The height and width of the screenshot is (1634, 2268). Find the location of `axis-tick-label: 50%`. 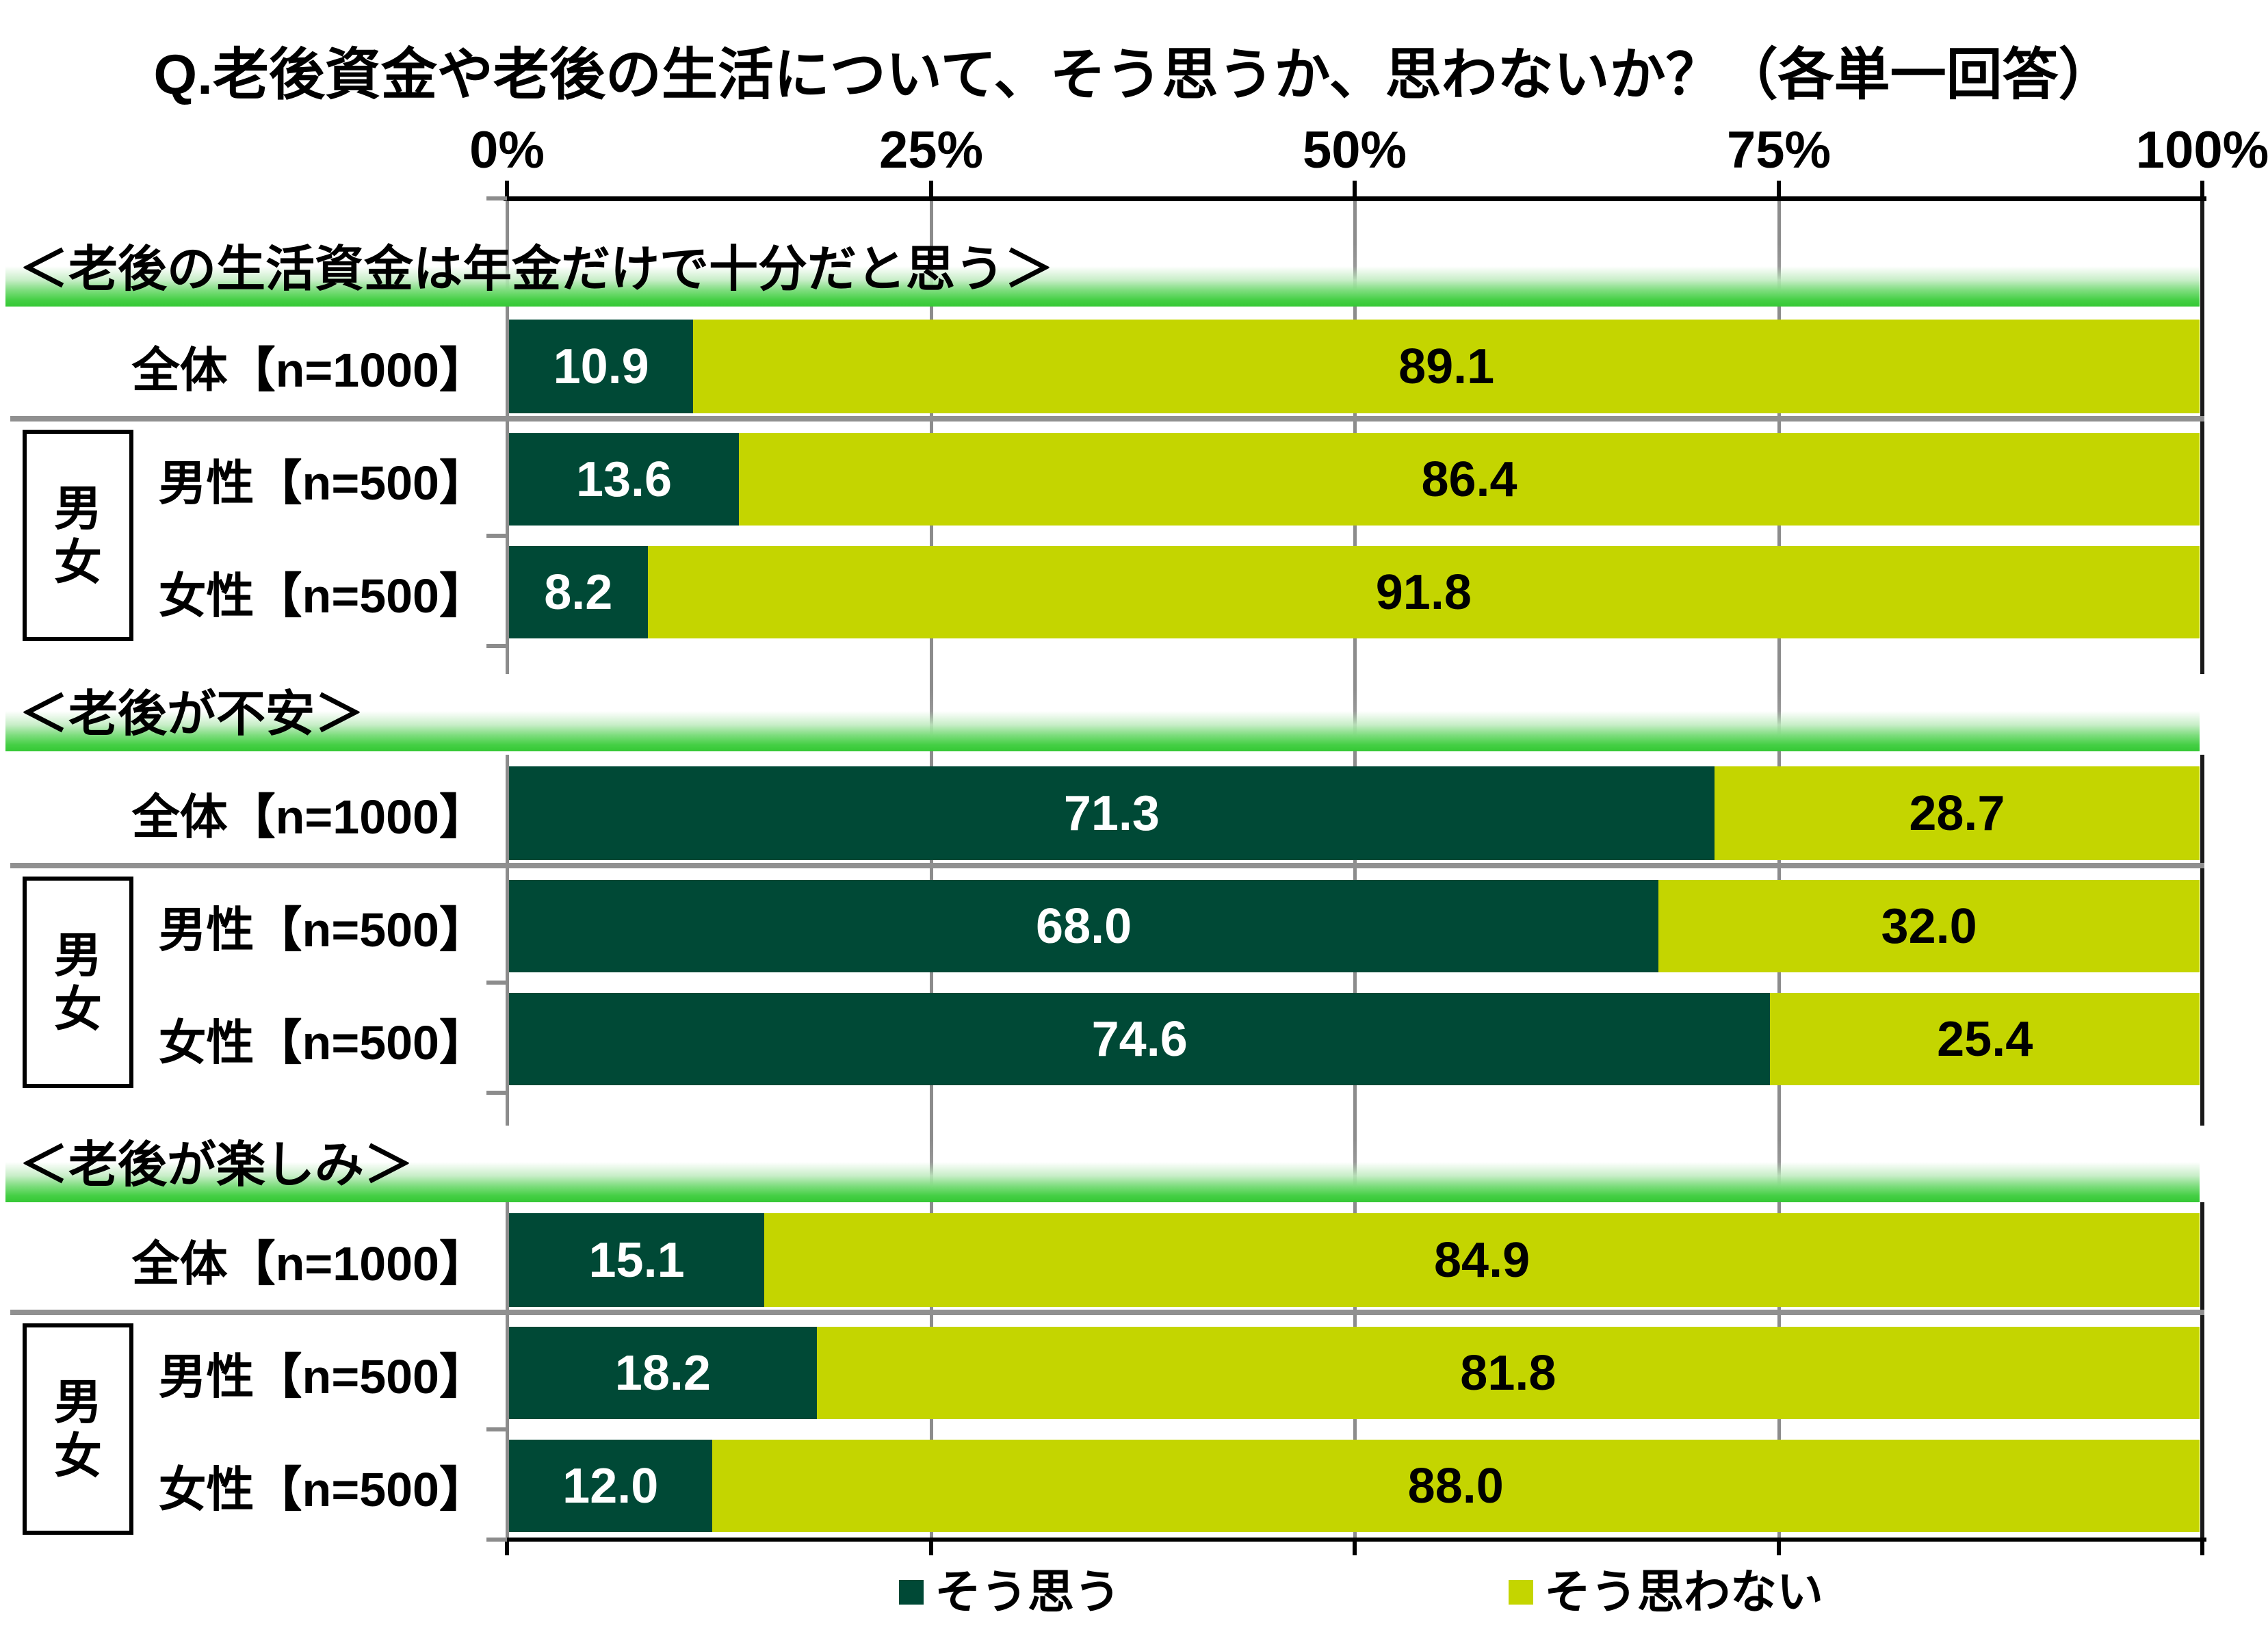

axis-tick-label: 50% is located at coordinates (1354, 150).